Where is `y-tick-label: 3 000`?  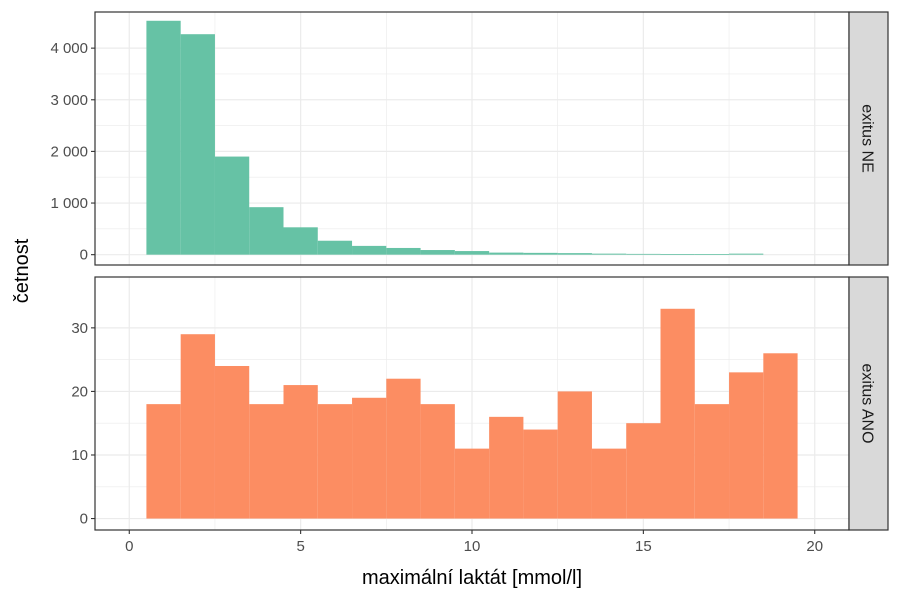 y-tick-label: 3 000 is located at coordinates (69, 100).